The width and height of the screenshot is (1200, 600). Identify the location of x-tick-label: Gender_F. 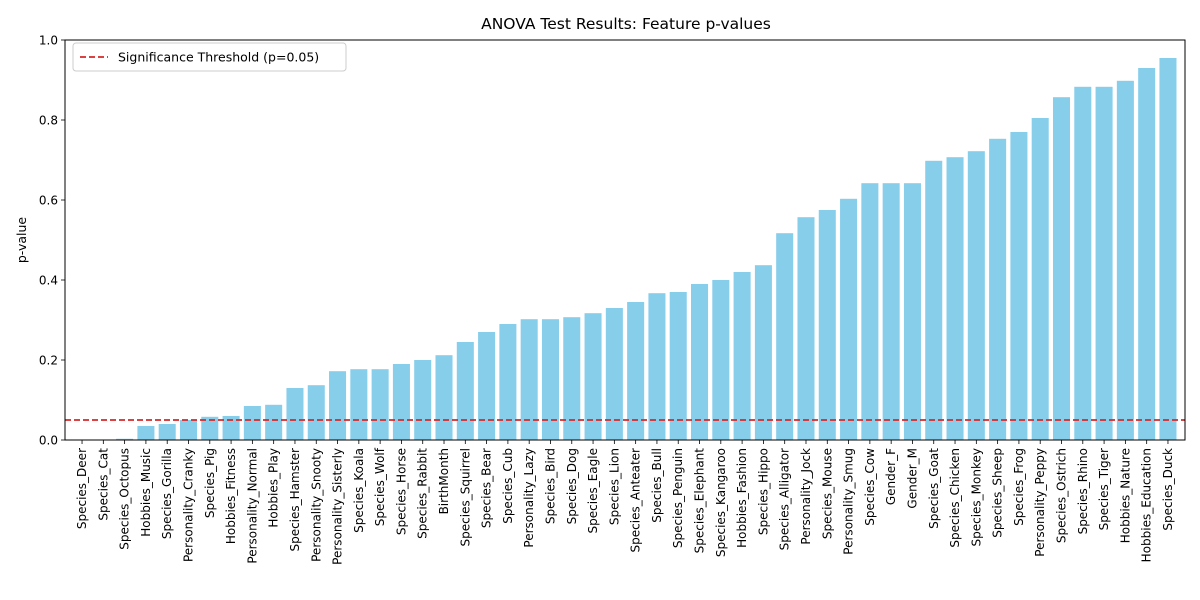
(891, 476).